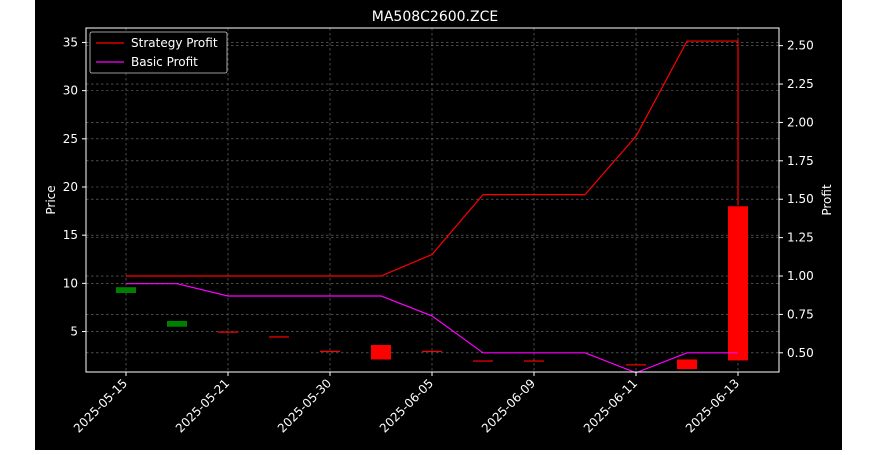 The height and width of the screenshot is (455, 878). Describe the element at coordinates (800, 84) in the screenshot. I see `right-tick-label: 2.25` at that location.